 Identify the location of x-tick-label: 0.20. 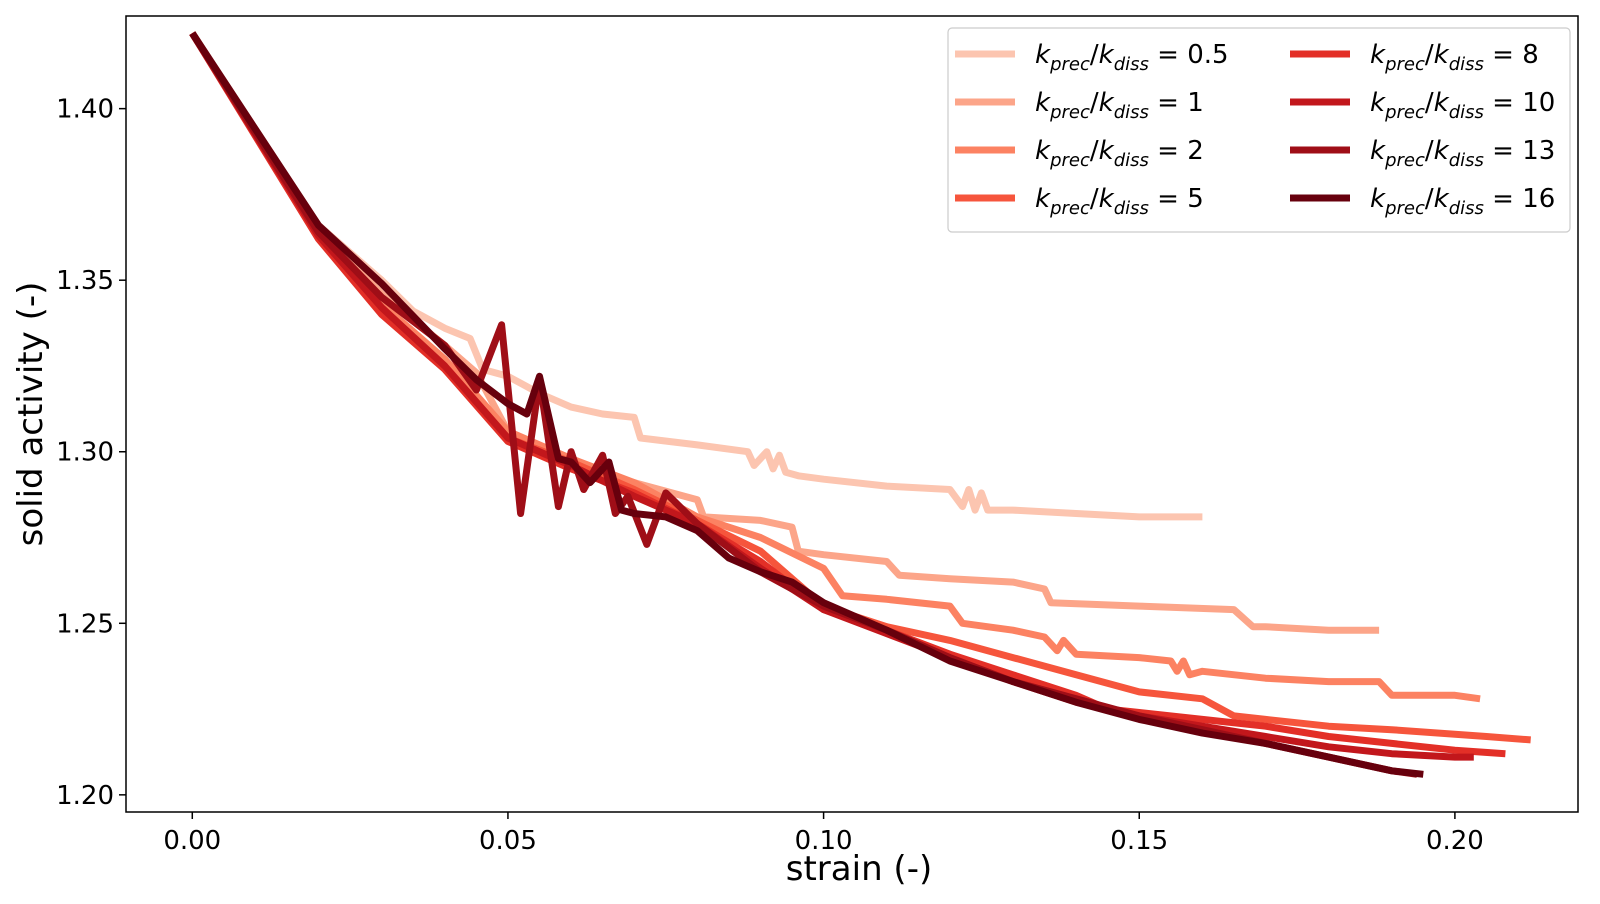
(1455, 841).